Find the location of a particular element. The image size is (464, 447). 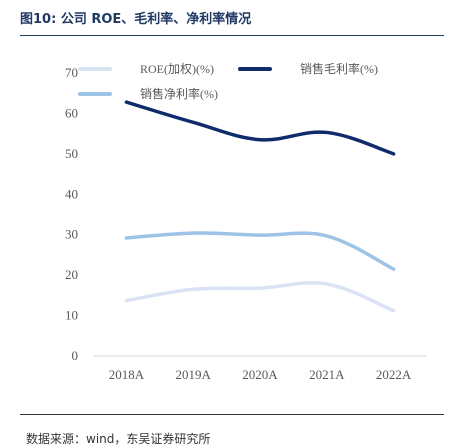

x-tick-label: 2019A is located at coordinates (194, 374).